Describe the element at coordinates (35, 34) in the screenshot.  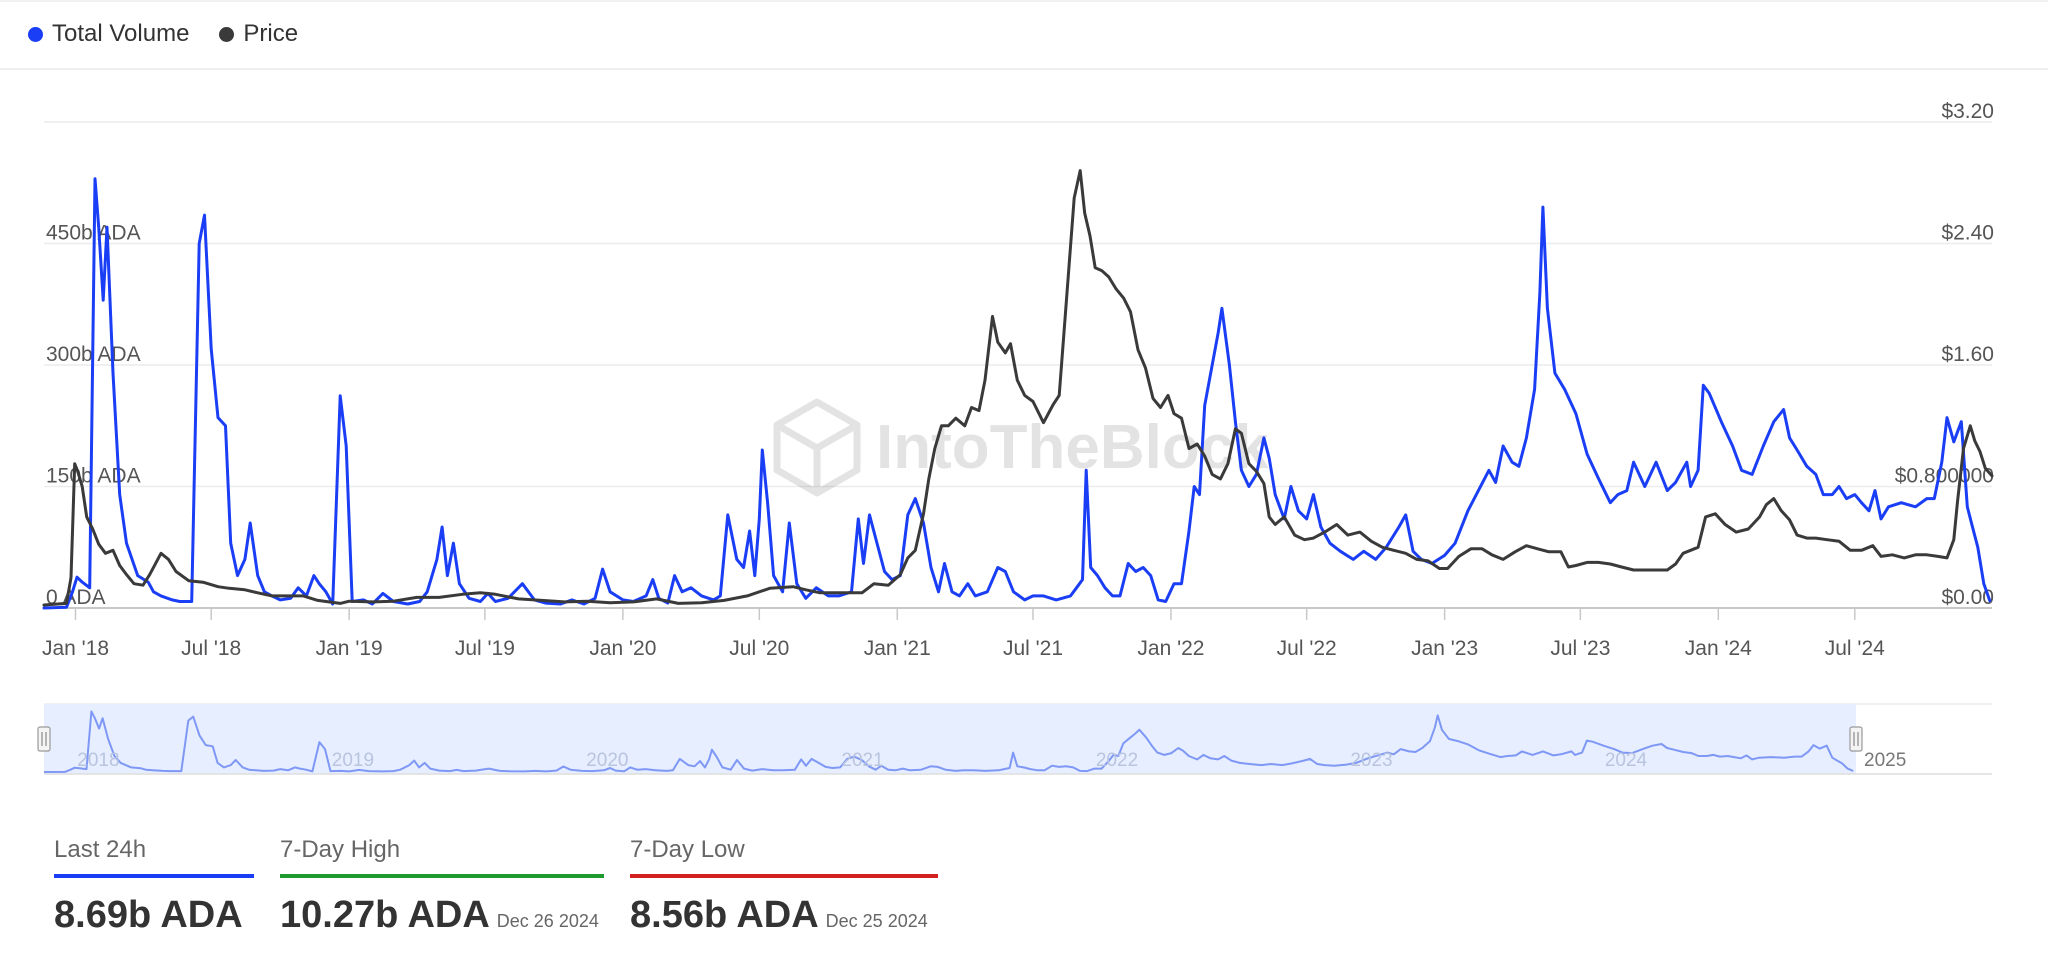
I see `legend-dot-volume-icon` at that location.